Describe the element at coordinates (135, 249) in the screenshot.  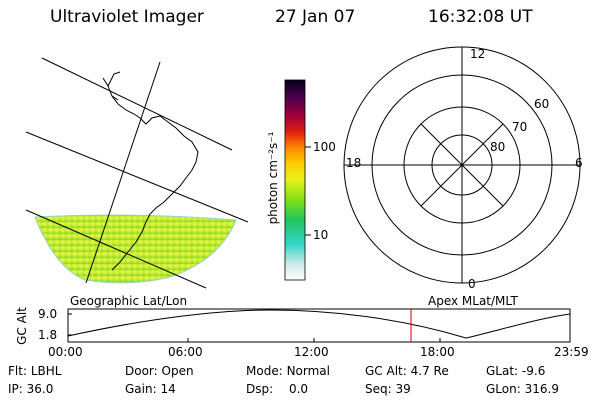
I see `uv-emission-region` at that location.